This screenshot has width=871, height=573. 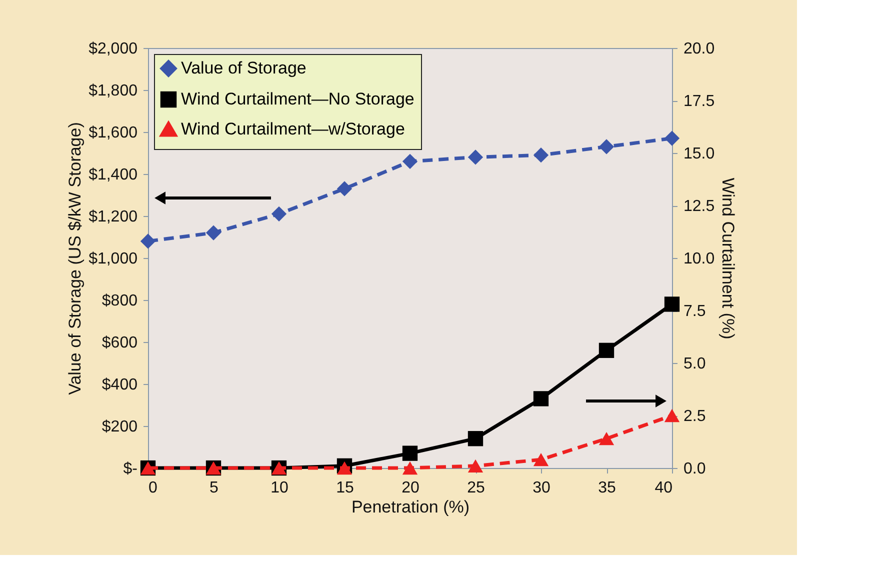 I want to click on y-tick-label: $1,400, so click(x=113, y=175).